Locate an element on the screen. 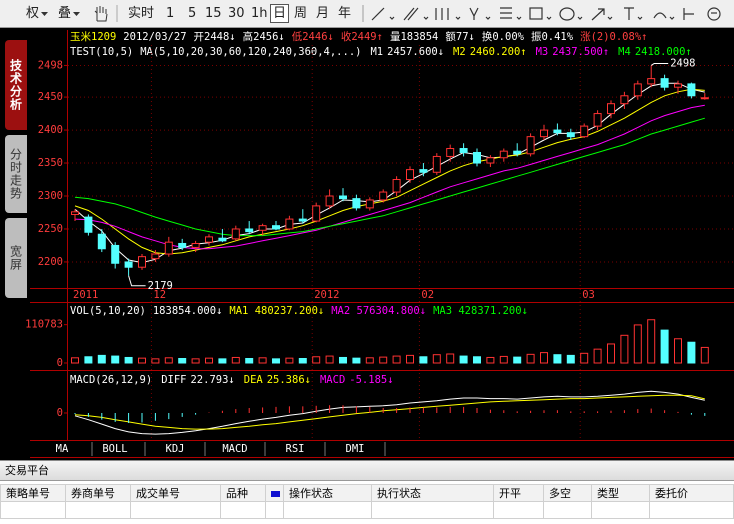 The width and height of the screenshot is (734, 524). toolbar: 权 叠 实时 1 5 15 30 1h 日 周 月 年 is located at coordinates (367, 14).